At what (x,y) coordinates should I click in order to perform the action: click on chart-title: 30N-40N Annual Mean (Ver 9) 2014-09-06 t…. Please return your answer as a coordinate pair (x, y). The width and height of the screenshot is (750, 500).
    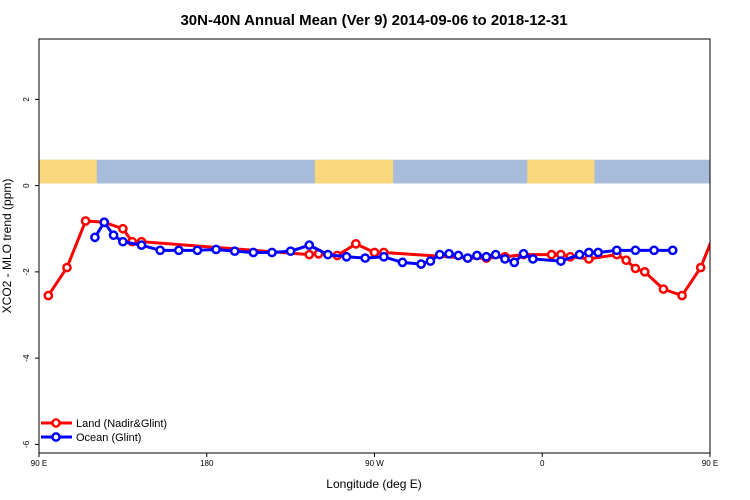
    Looking at the image, I should click on (373, 20).